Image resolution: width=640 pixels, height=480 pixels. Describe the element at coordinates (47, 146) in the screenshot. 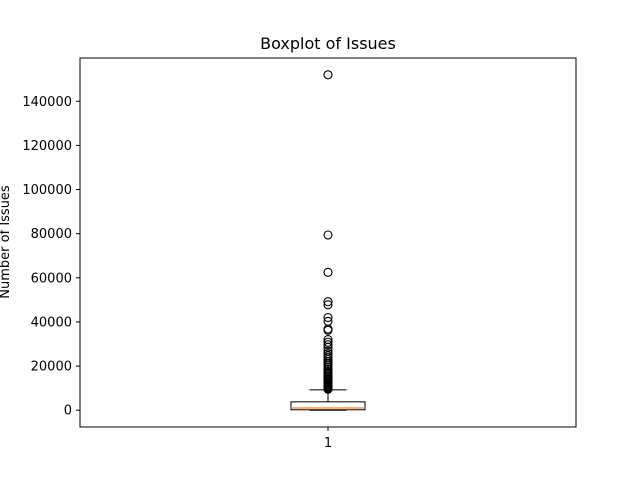

I see `y-tick-label: 120000` at that location.